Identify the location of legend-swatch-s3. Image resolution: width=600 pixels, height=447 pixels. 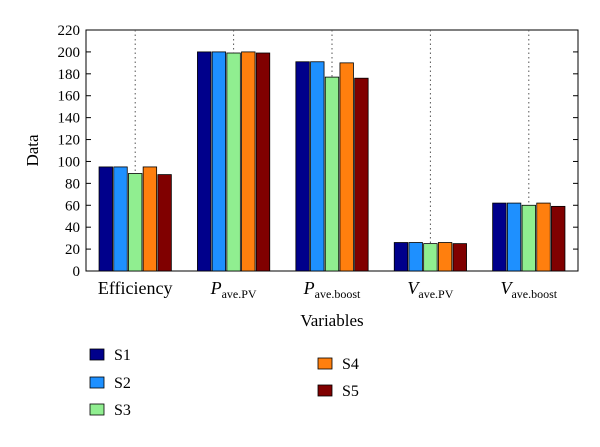
(97, 409).